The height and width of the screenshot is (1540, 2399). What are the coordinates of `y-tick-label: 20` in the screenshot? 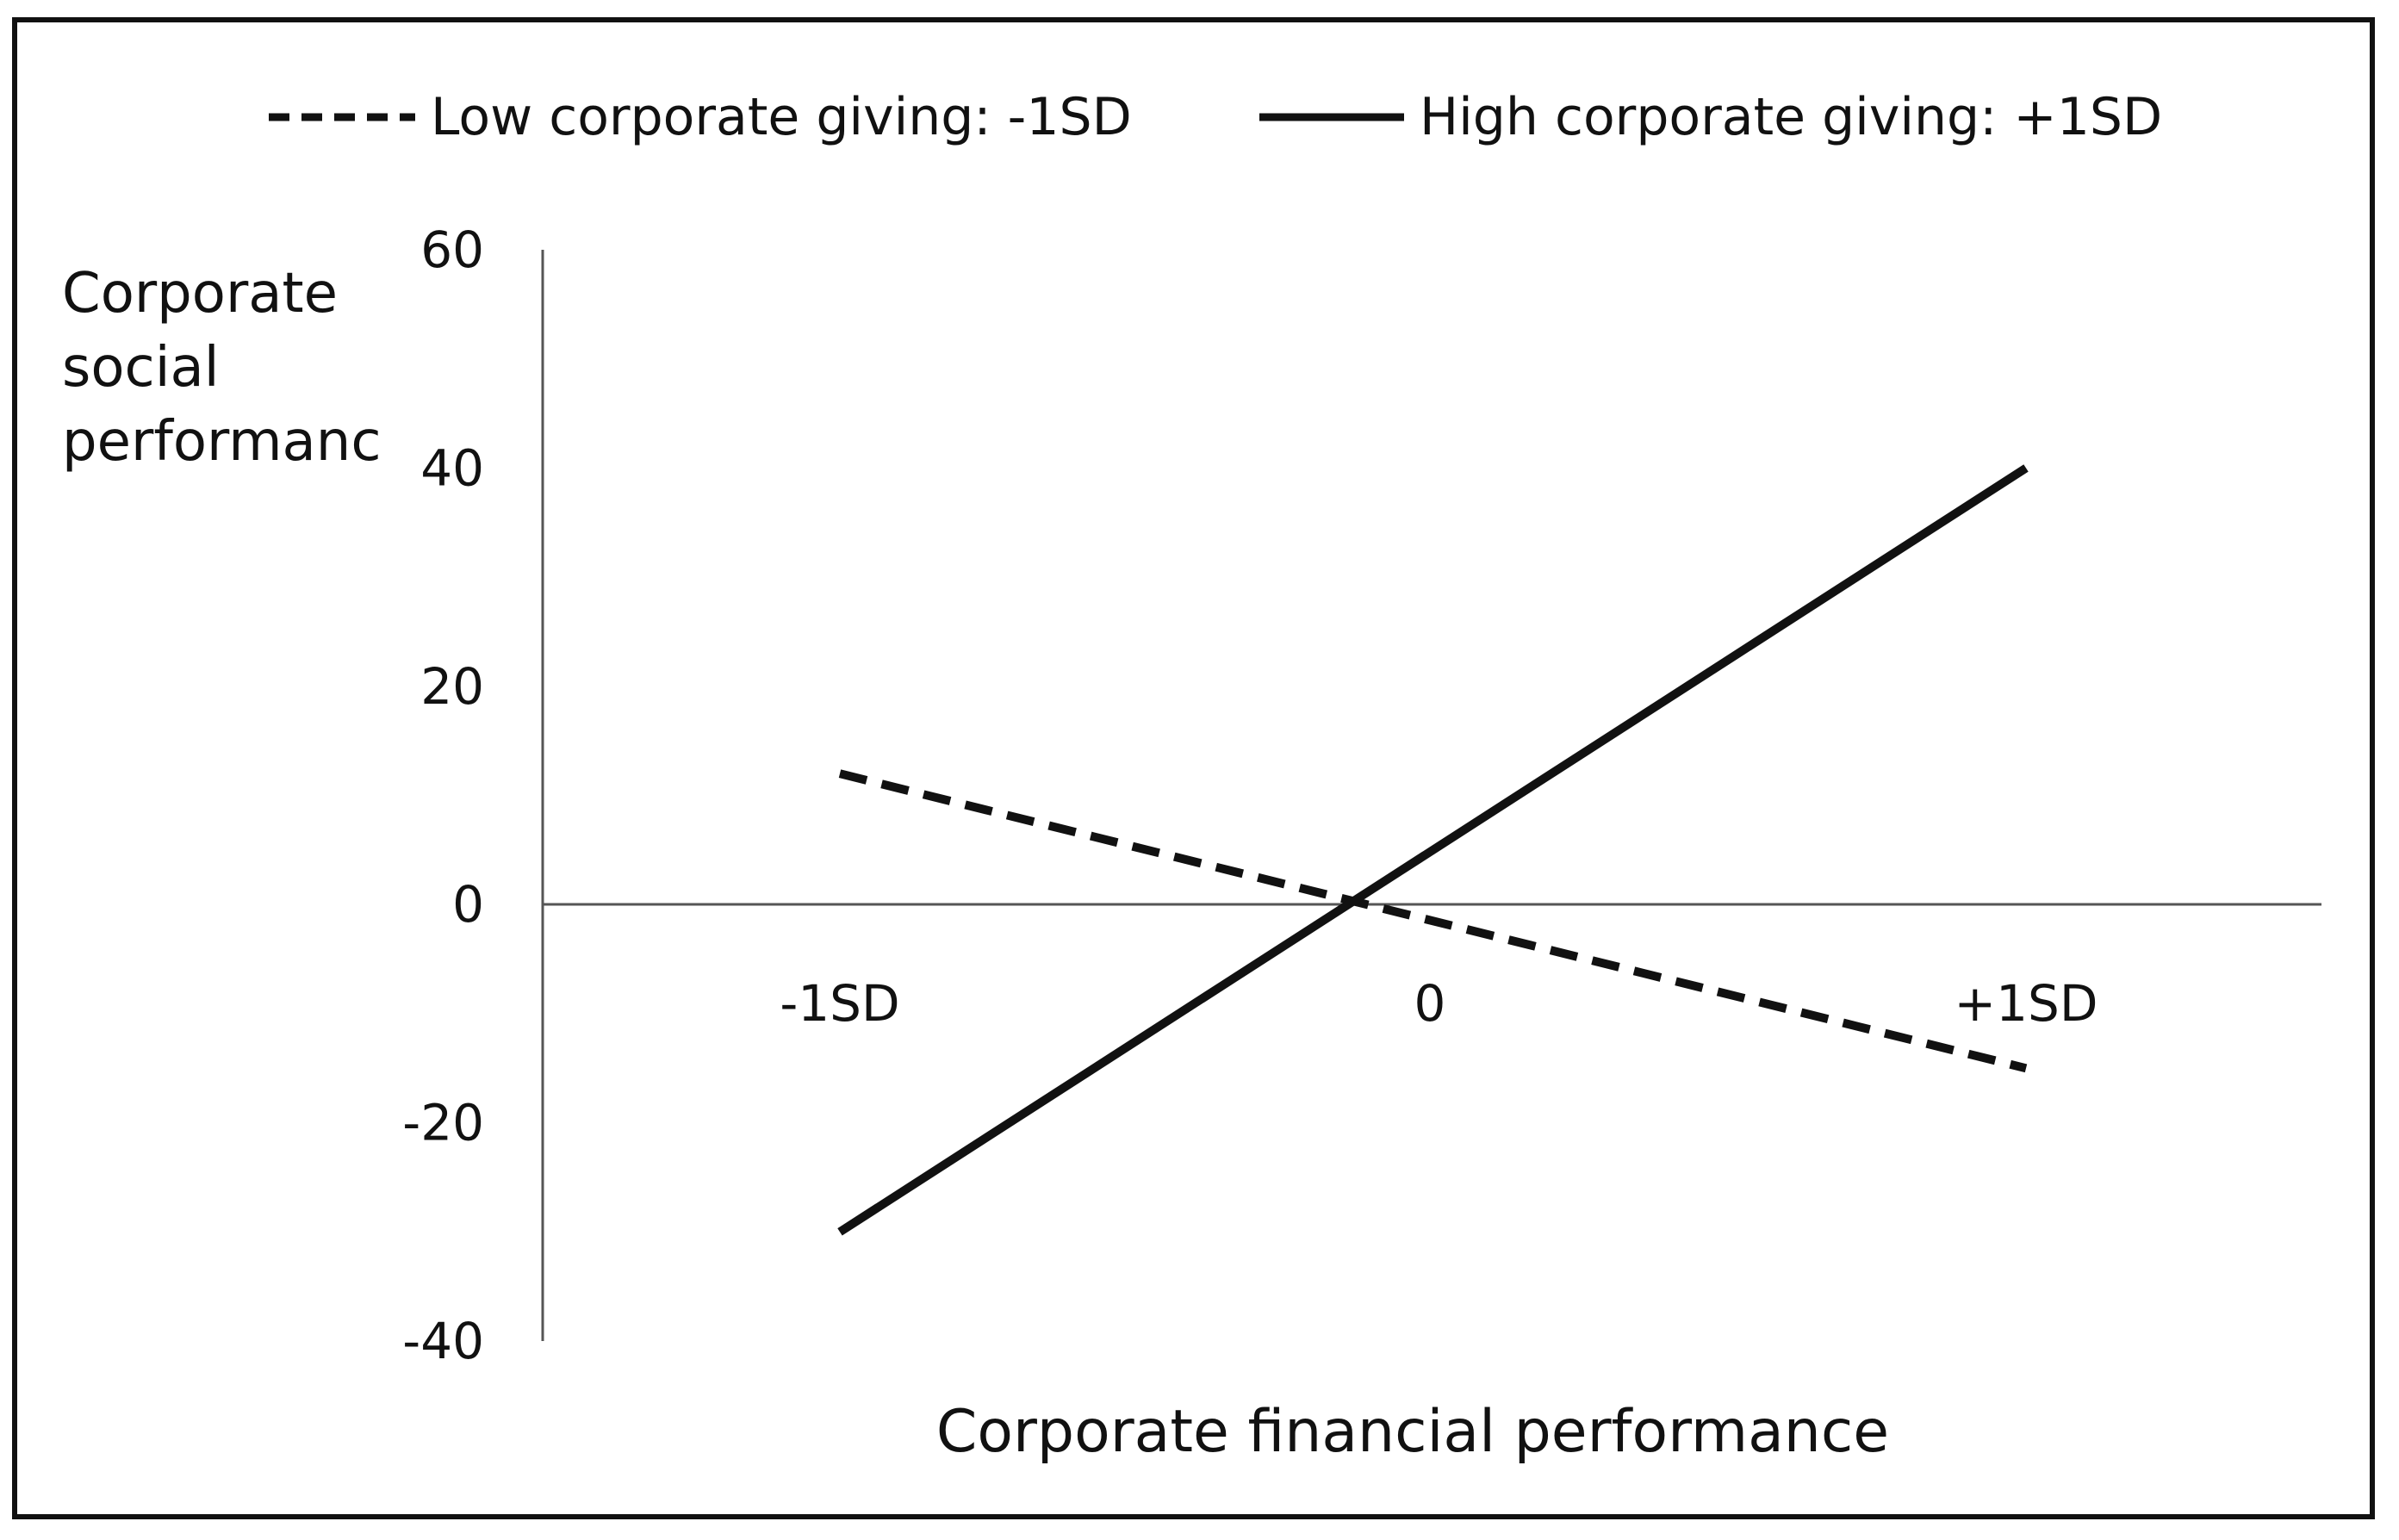 It's located at (452, 686).